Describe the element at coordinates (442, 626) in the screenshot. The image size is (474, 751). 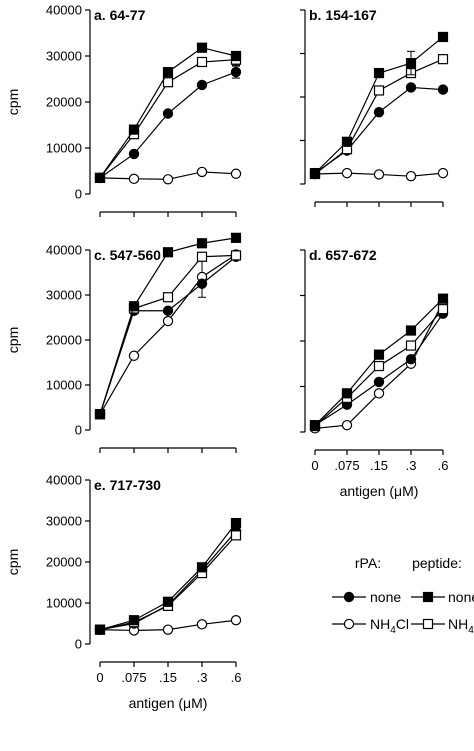
I see `legend-entry-peptide-nh4cl: NH4Cl` at that location.